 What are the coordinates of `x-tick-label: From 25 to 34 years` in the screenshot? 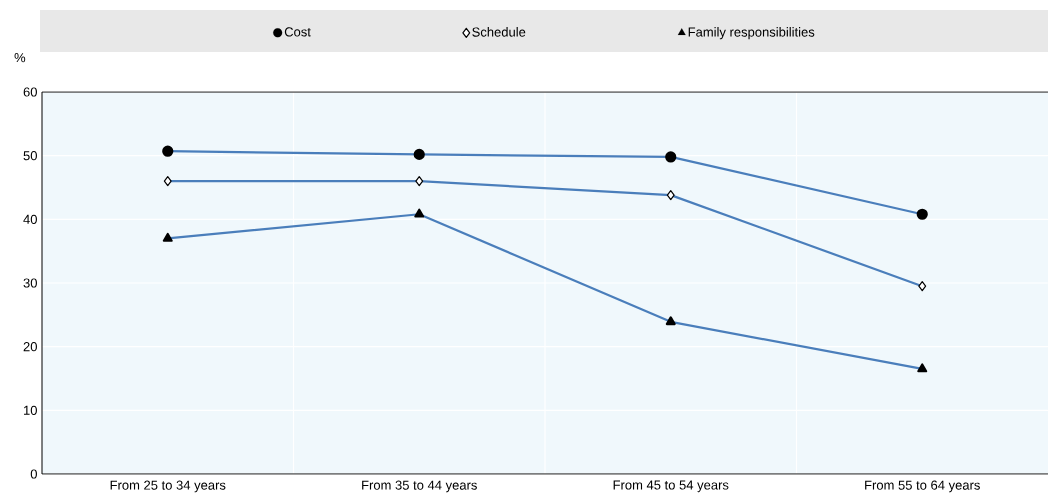 It's located at (168, 486).